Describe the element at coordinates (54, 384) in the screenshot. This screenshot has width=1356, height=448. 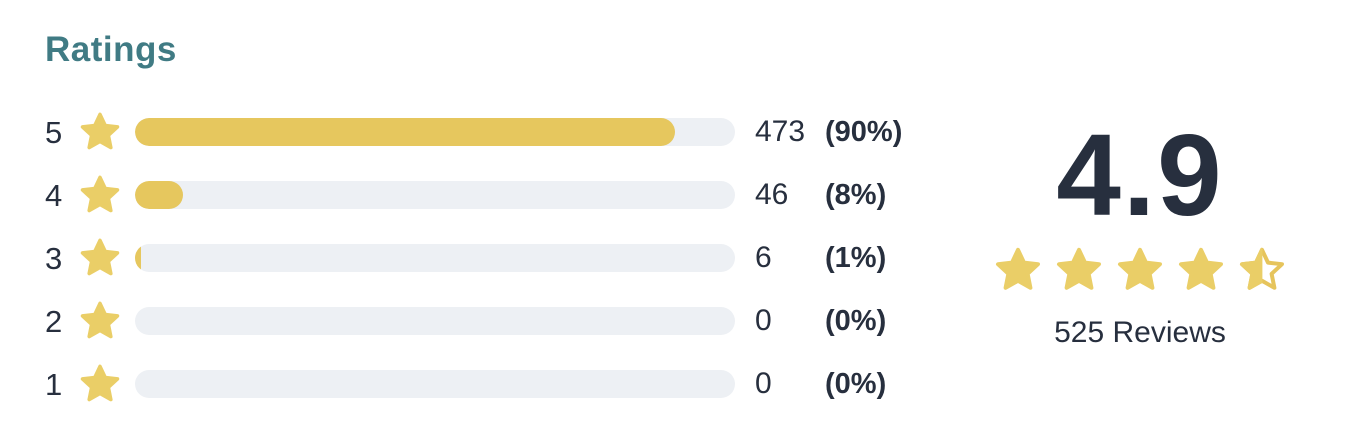
I see `star-level-label: 1` at that location.